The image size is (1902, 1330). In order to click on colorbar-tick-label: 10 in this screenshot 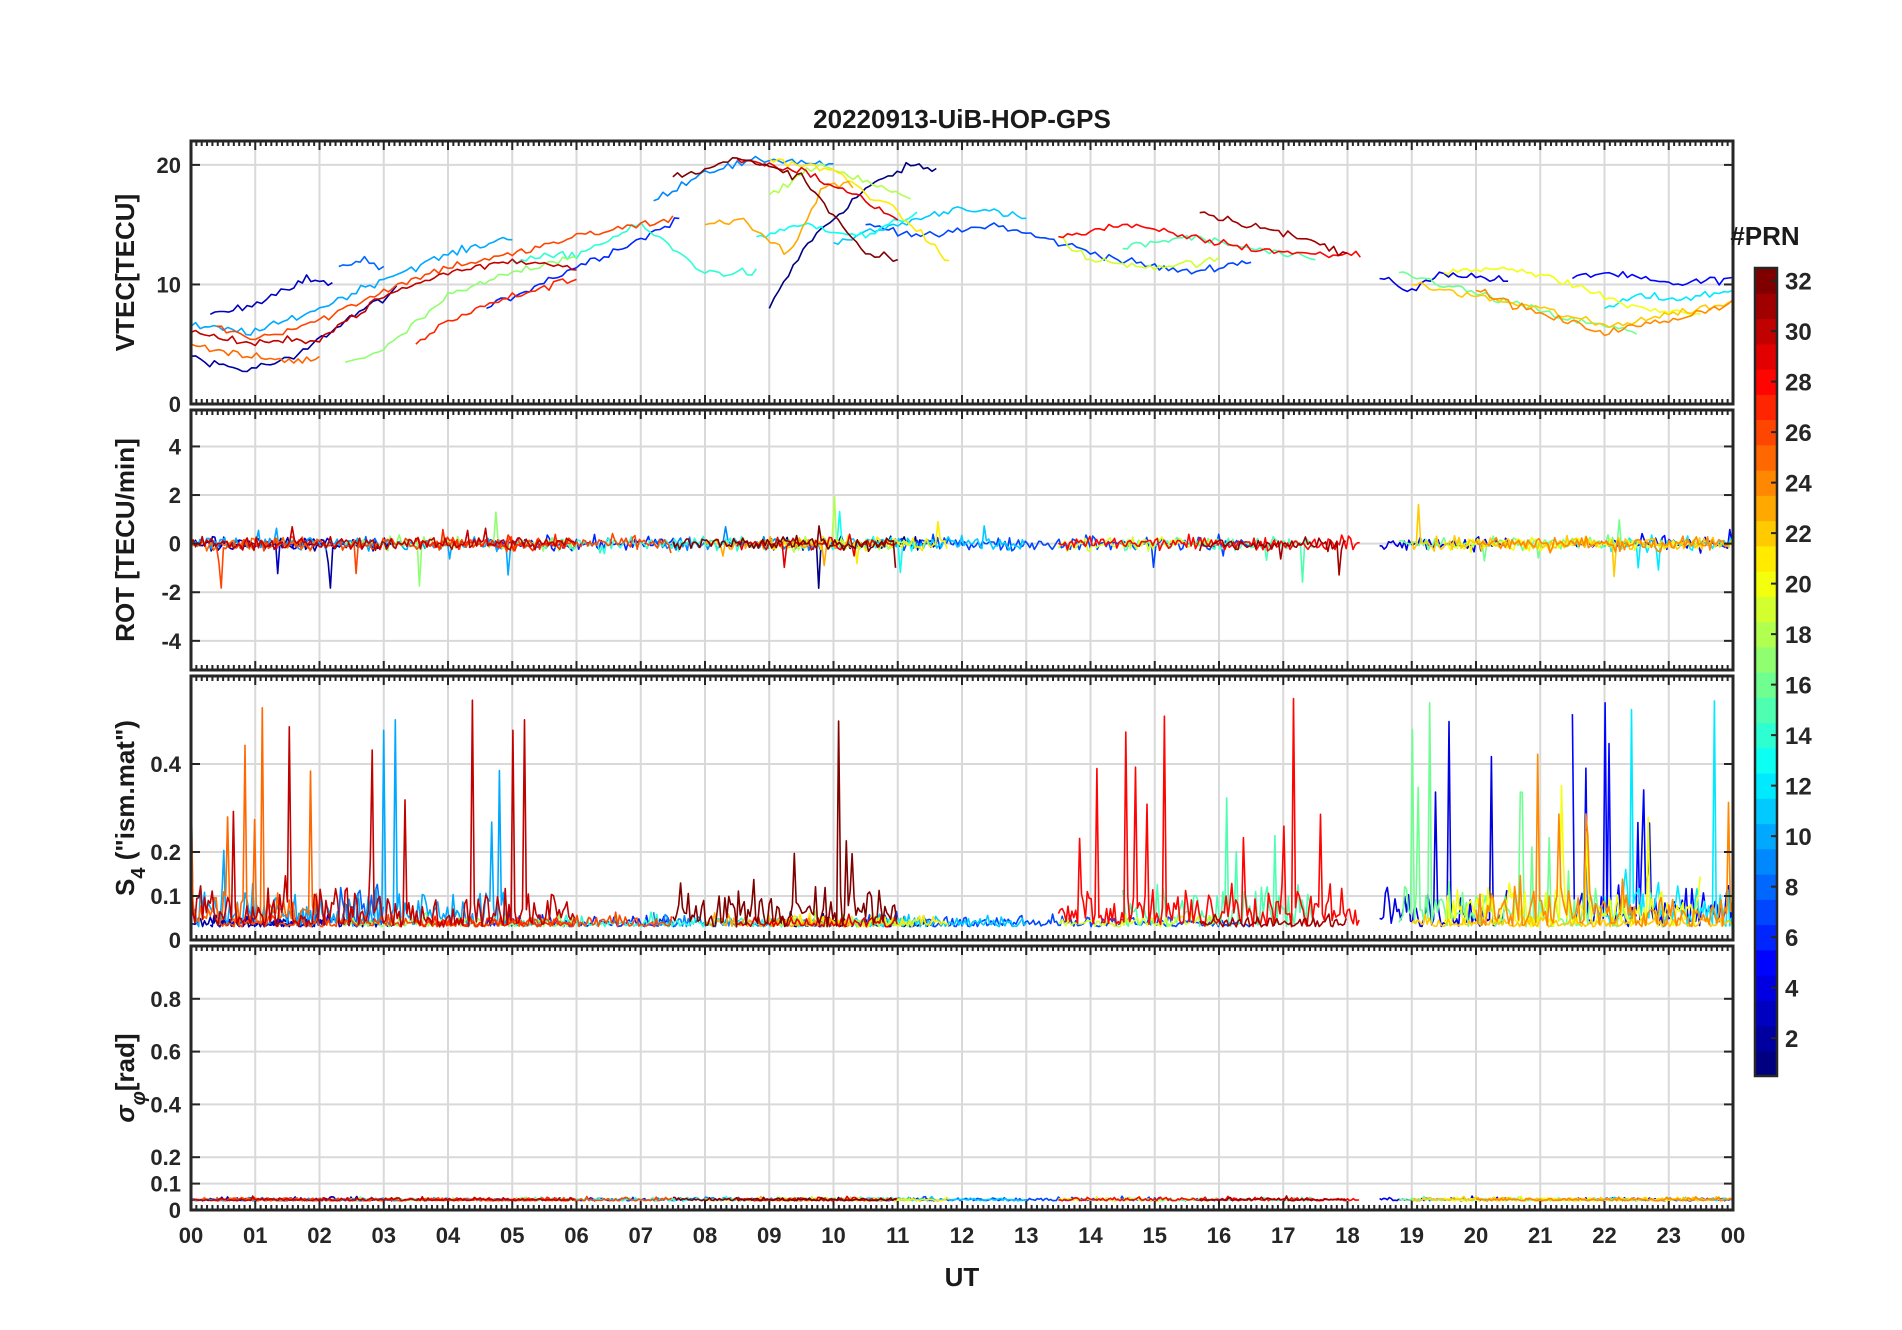, I will do `click(1798, 837)`.